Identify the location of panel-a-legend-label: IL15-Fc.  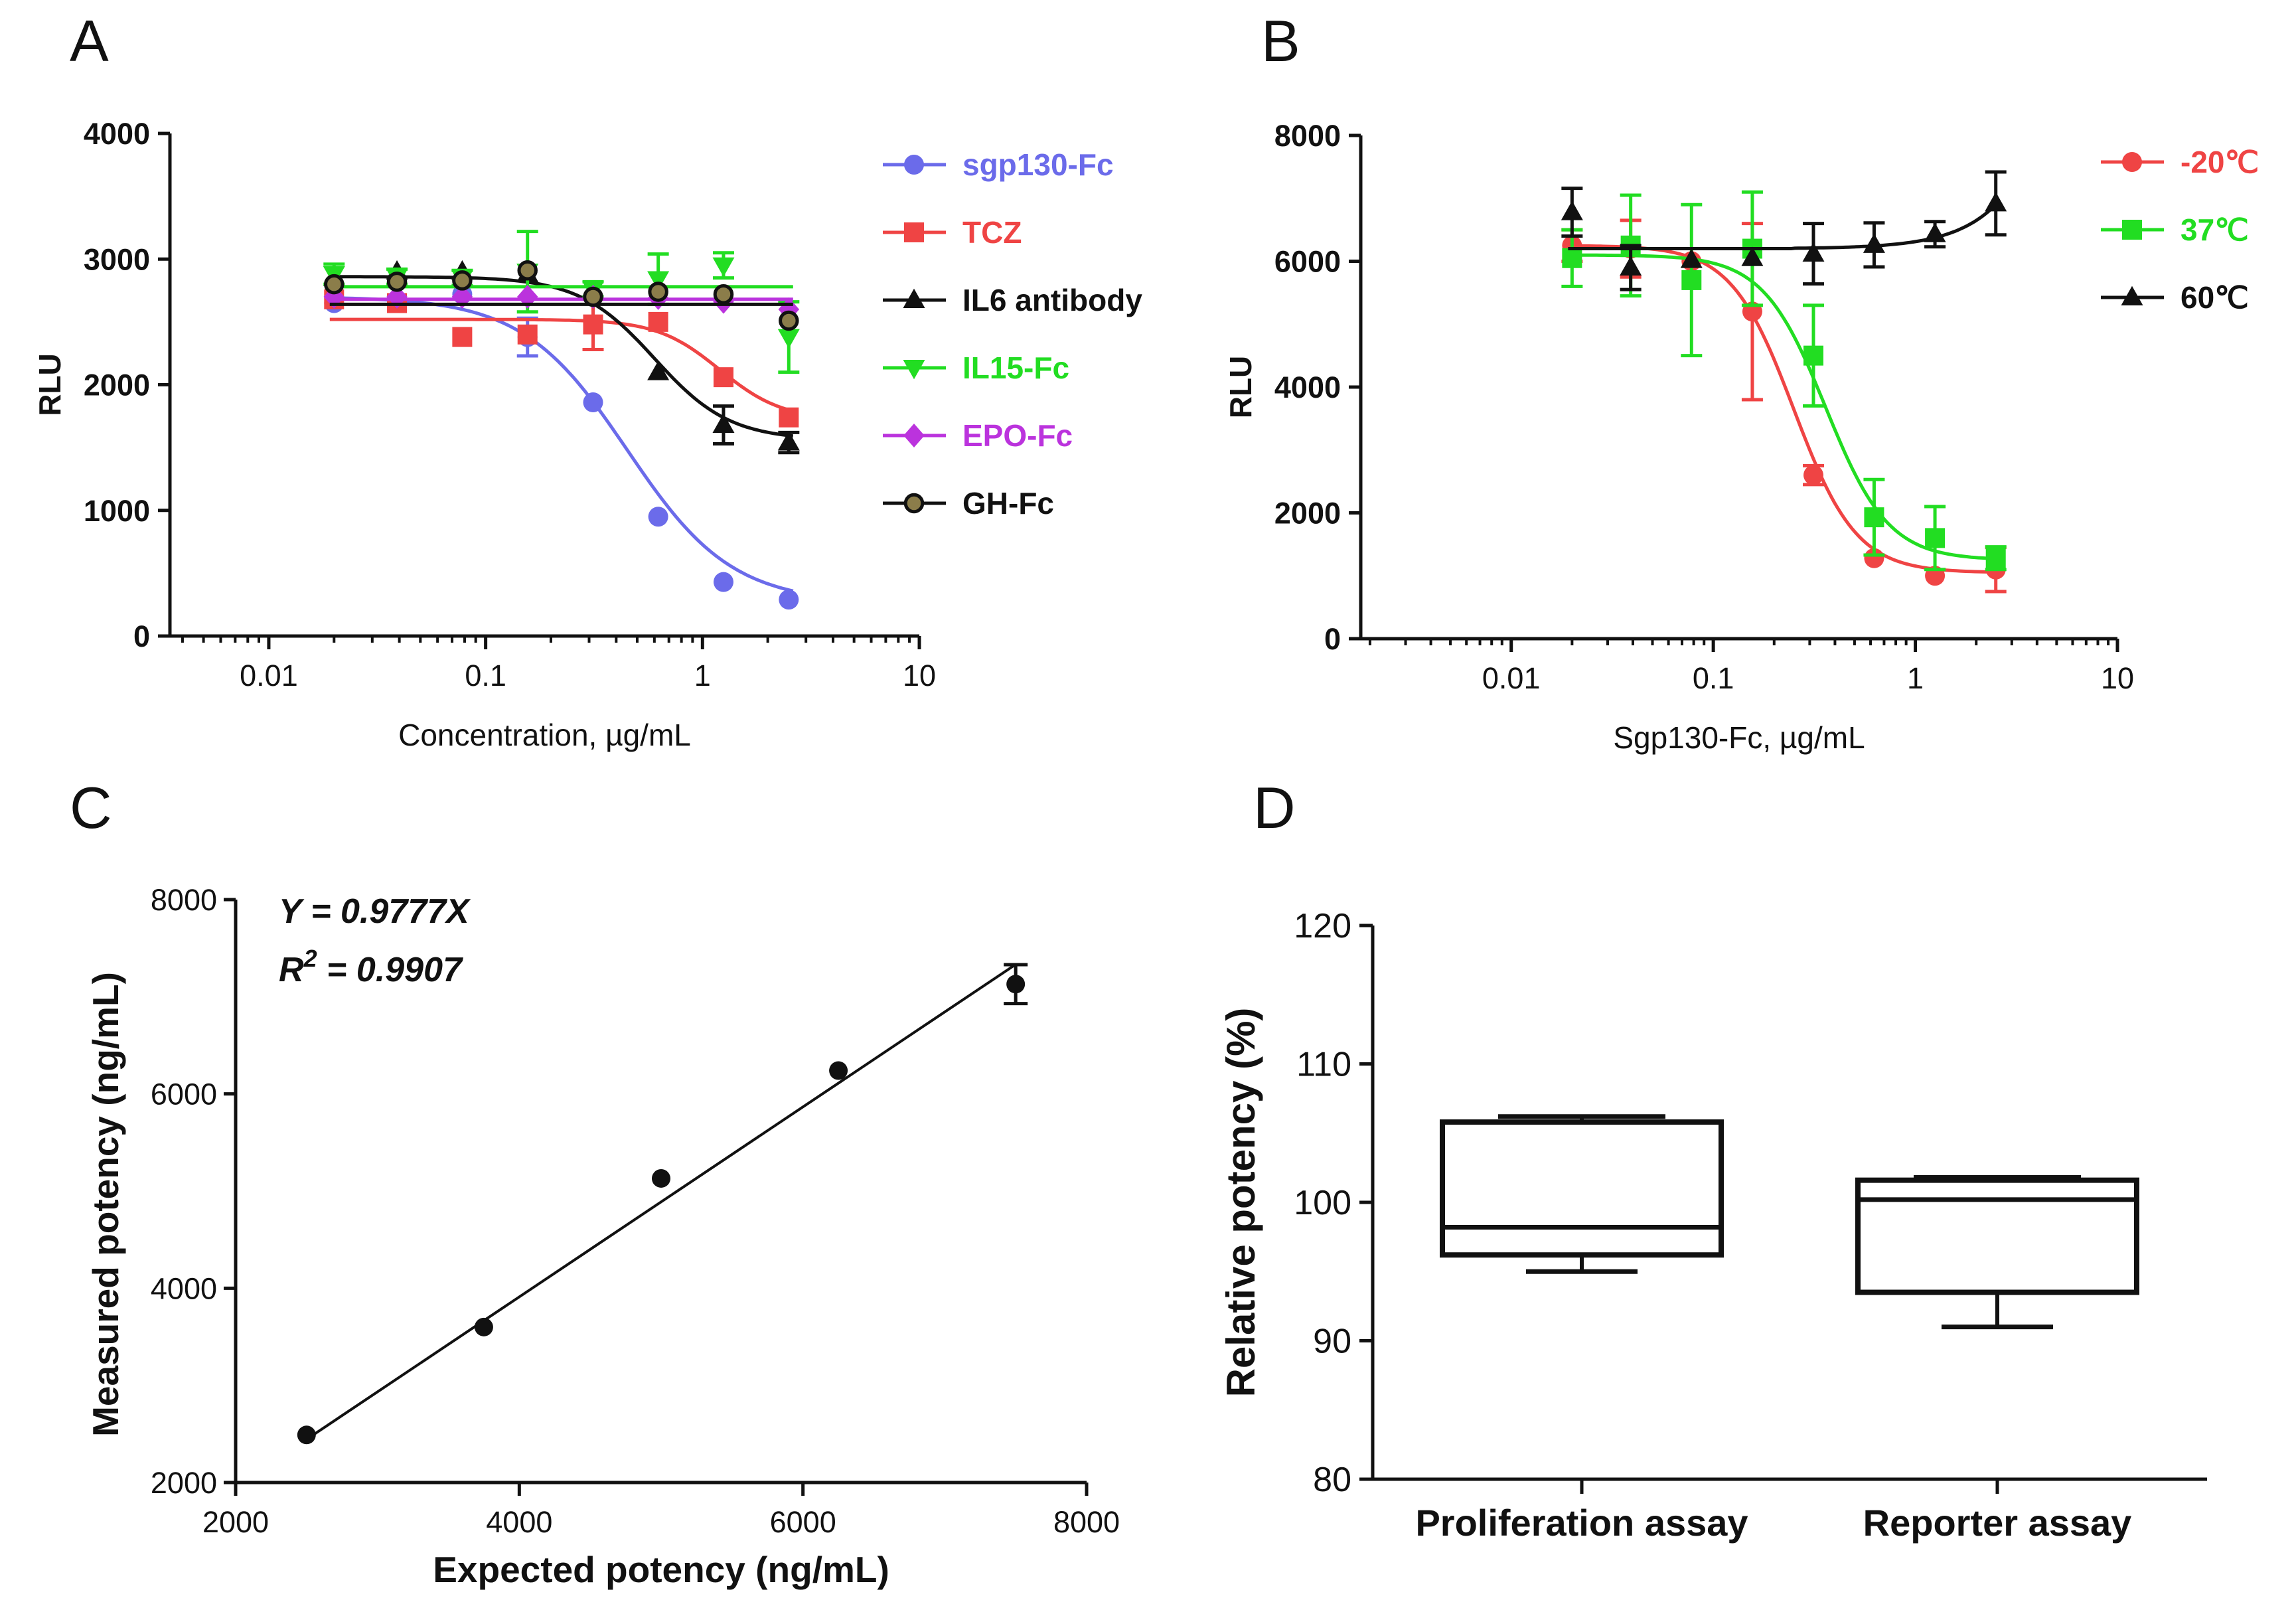
(1015, 368).